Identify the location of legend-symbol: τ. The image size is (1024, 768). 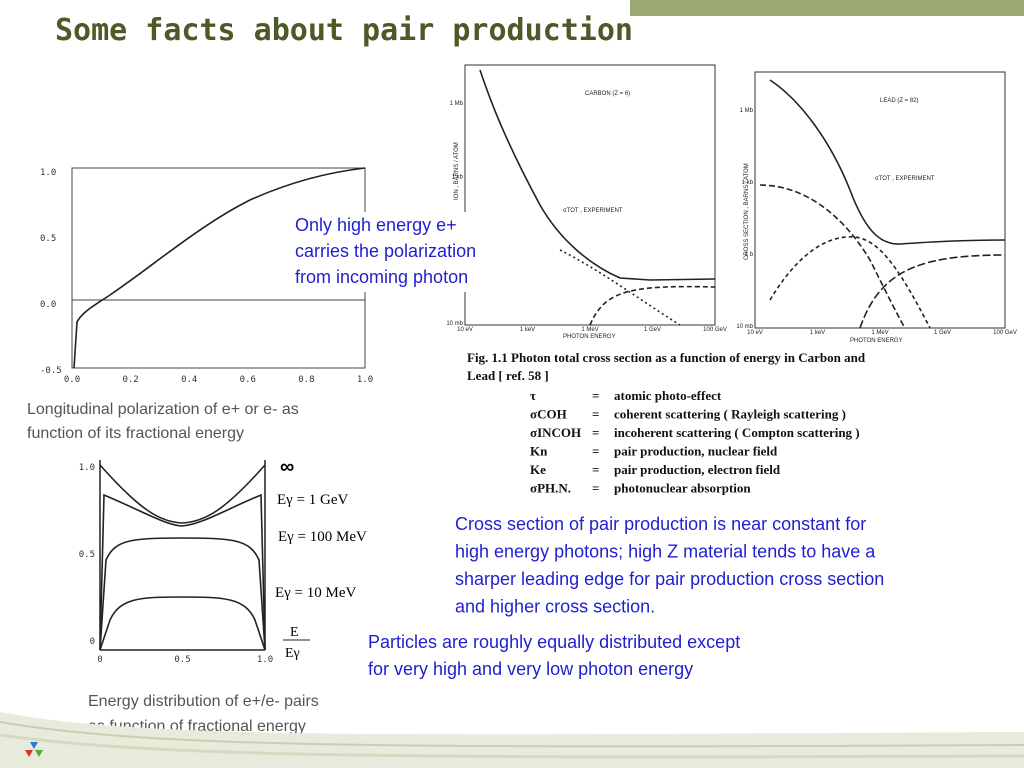
(533, 395).